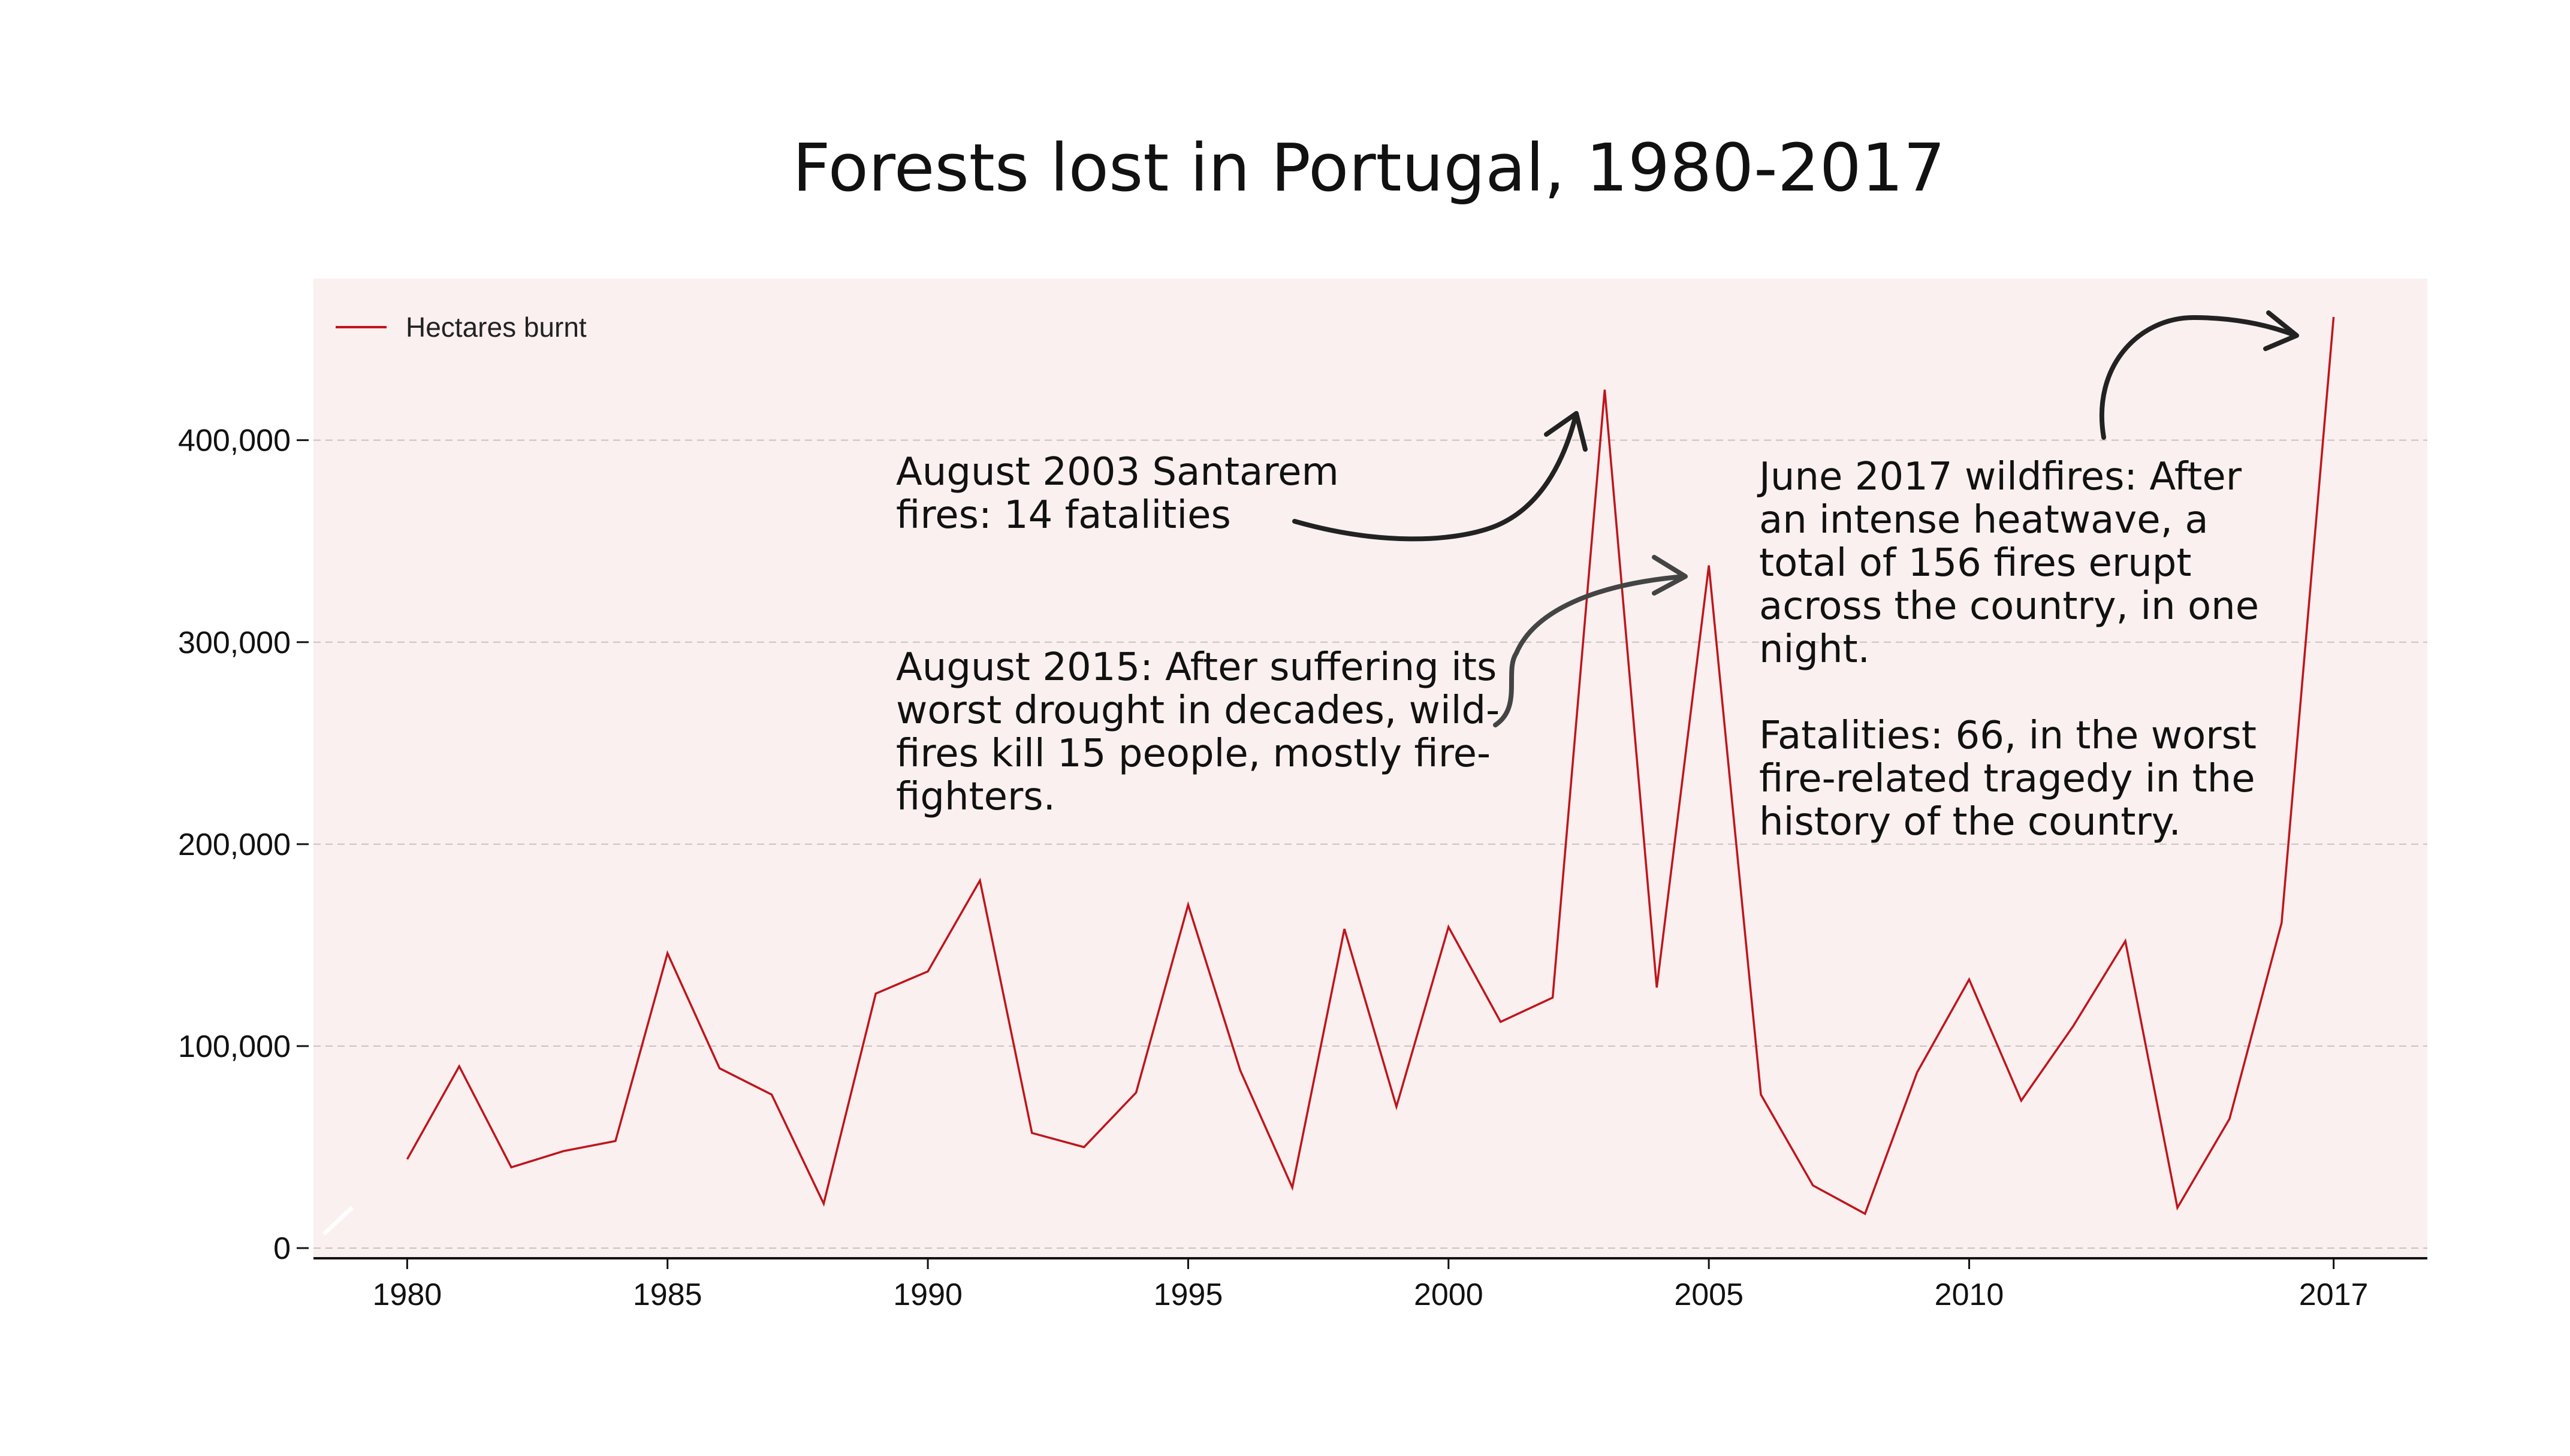 This screenshot has height=1456, width=2570. What do you see at coordinates (234, 441) in the screenshot?
I see `y-tick-label: 400,000` at bounding box center [234, 441].